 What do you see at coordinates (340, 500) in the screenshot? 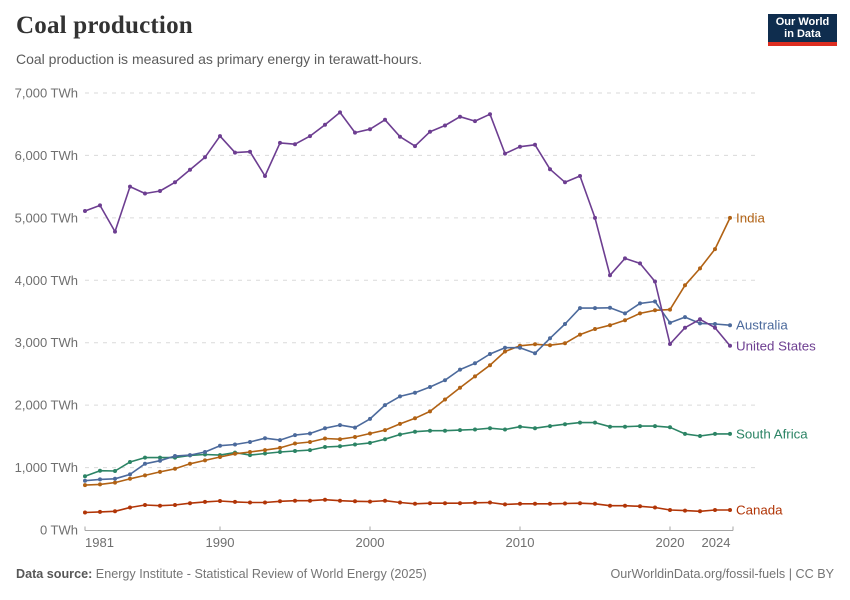
I see `data-point-canada-1998` at bounding box center [340, 500].